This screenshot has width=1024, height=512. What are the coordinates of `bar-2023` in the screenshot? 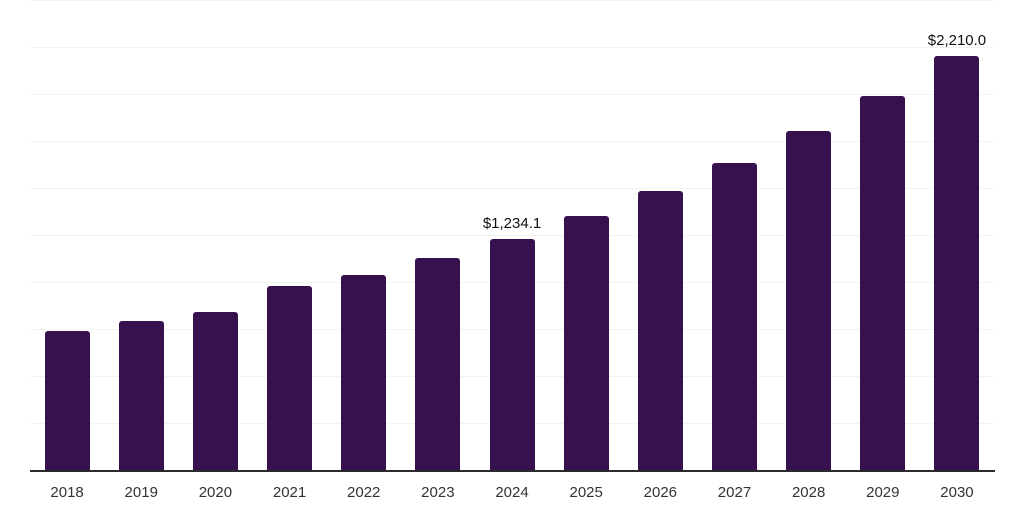 It's located at (438, 364).